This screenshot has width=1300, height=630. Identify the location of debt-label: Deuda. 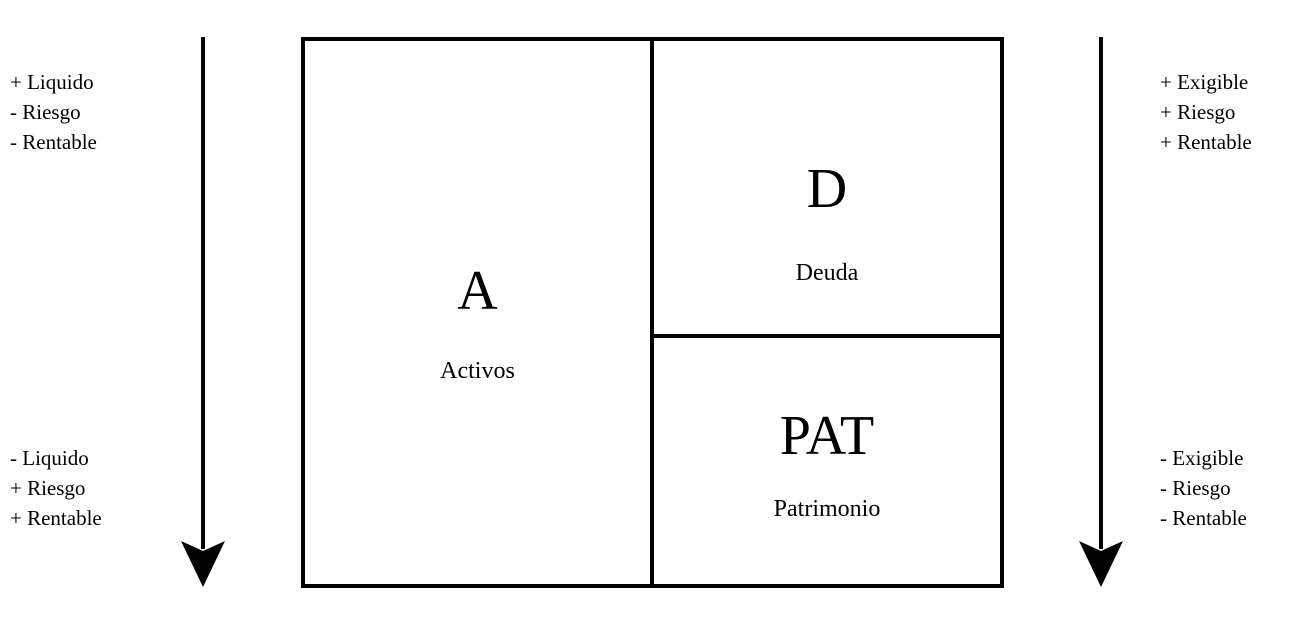
(827, 273).